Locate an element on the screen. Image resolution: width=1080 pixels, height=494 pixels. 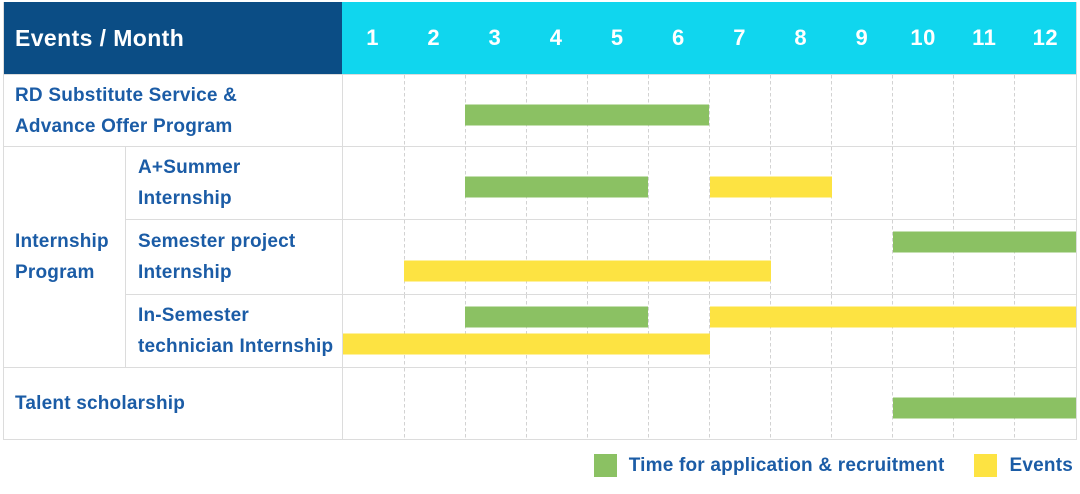
timeline-row-in-semester-technician is located at coordinates (709, 331).